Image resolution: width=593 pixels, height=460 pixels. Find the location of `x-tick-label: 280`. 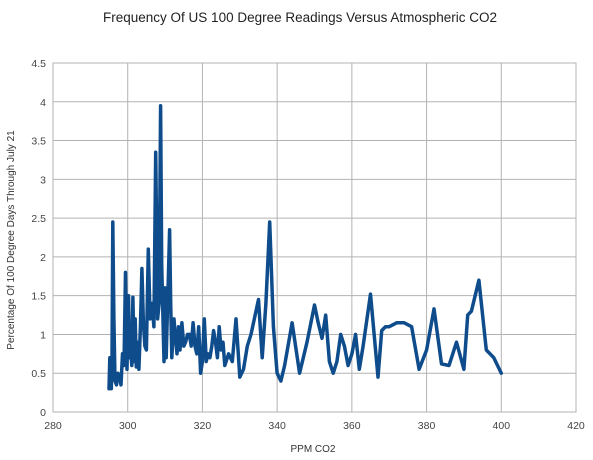

x-tick-label: 280 is located at coordinates (53, 426).